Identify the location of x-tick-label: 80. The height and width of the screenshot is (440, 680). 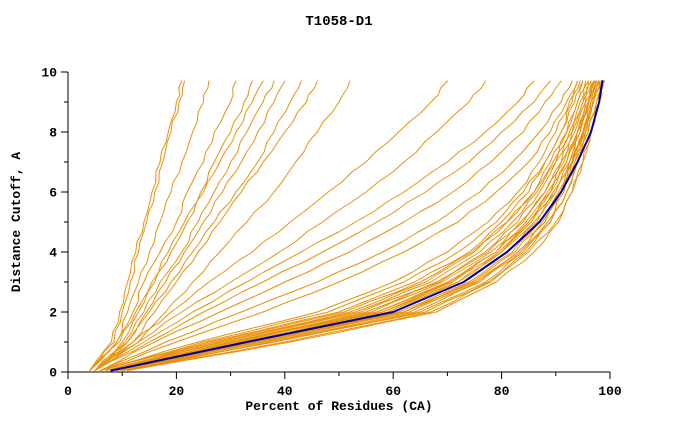
(502, 391).